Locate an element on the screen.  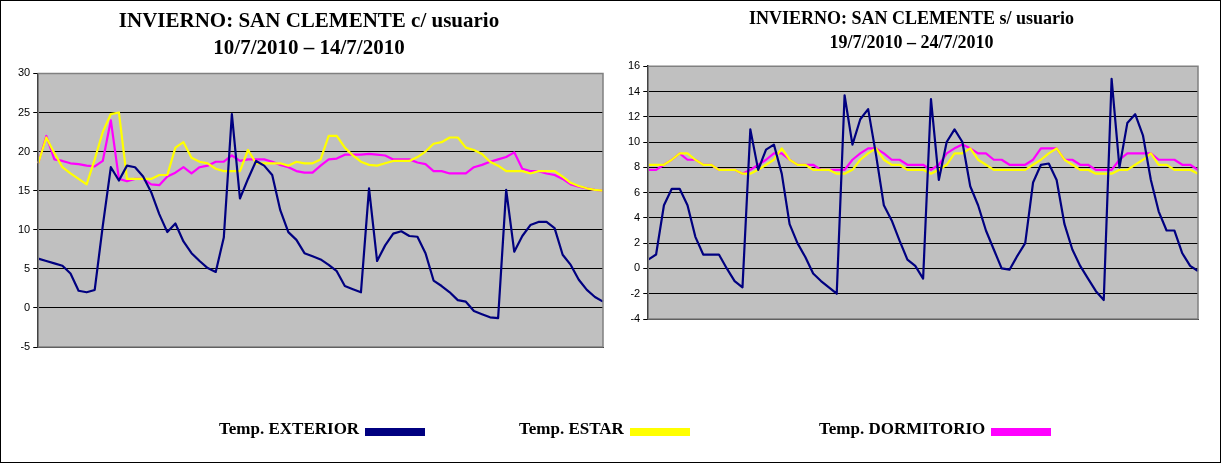
y-tick-label: 30 is located at coordinates (24, 72).